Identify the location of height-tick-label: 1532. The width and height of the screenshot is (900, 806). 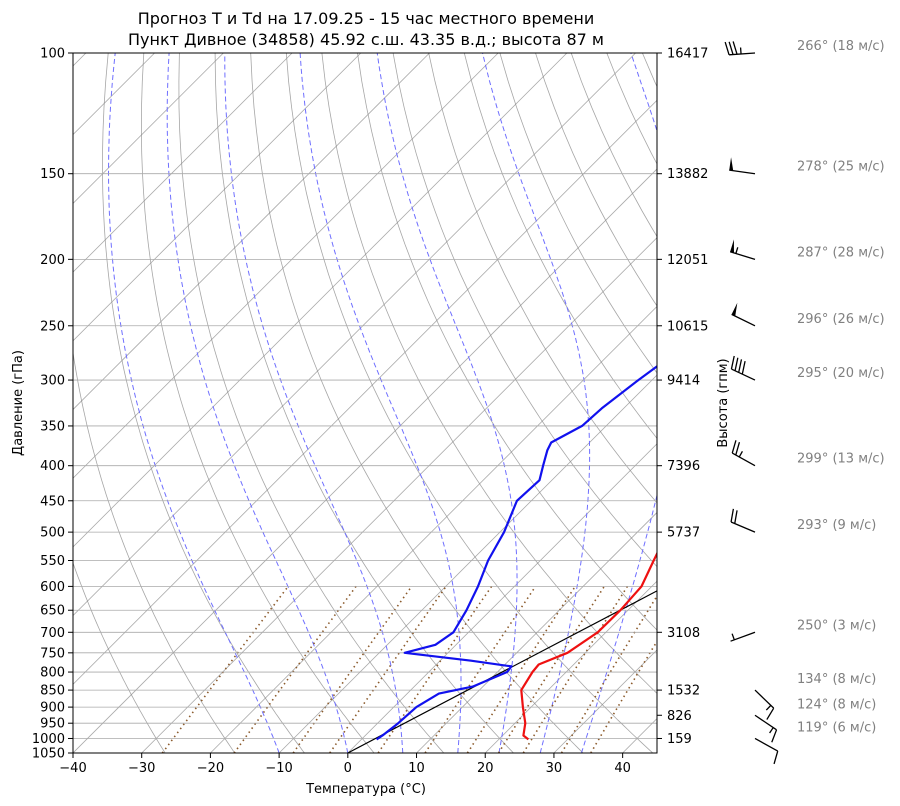
(683, 691).